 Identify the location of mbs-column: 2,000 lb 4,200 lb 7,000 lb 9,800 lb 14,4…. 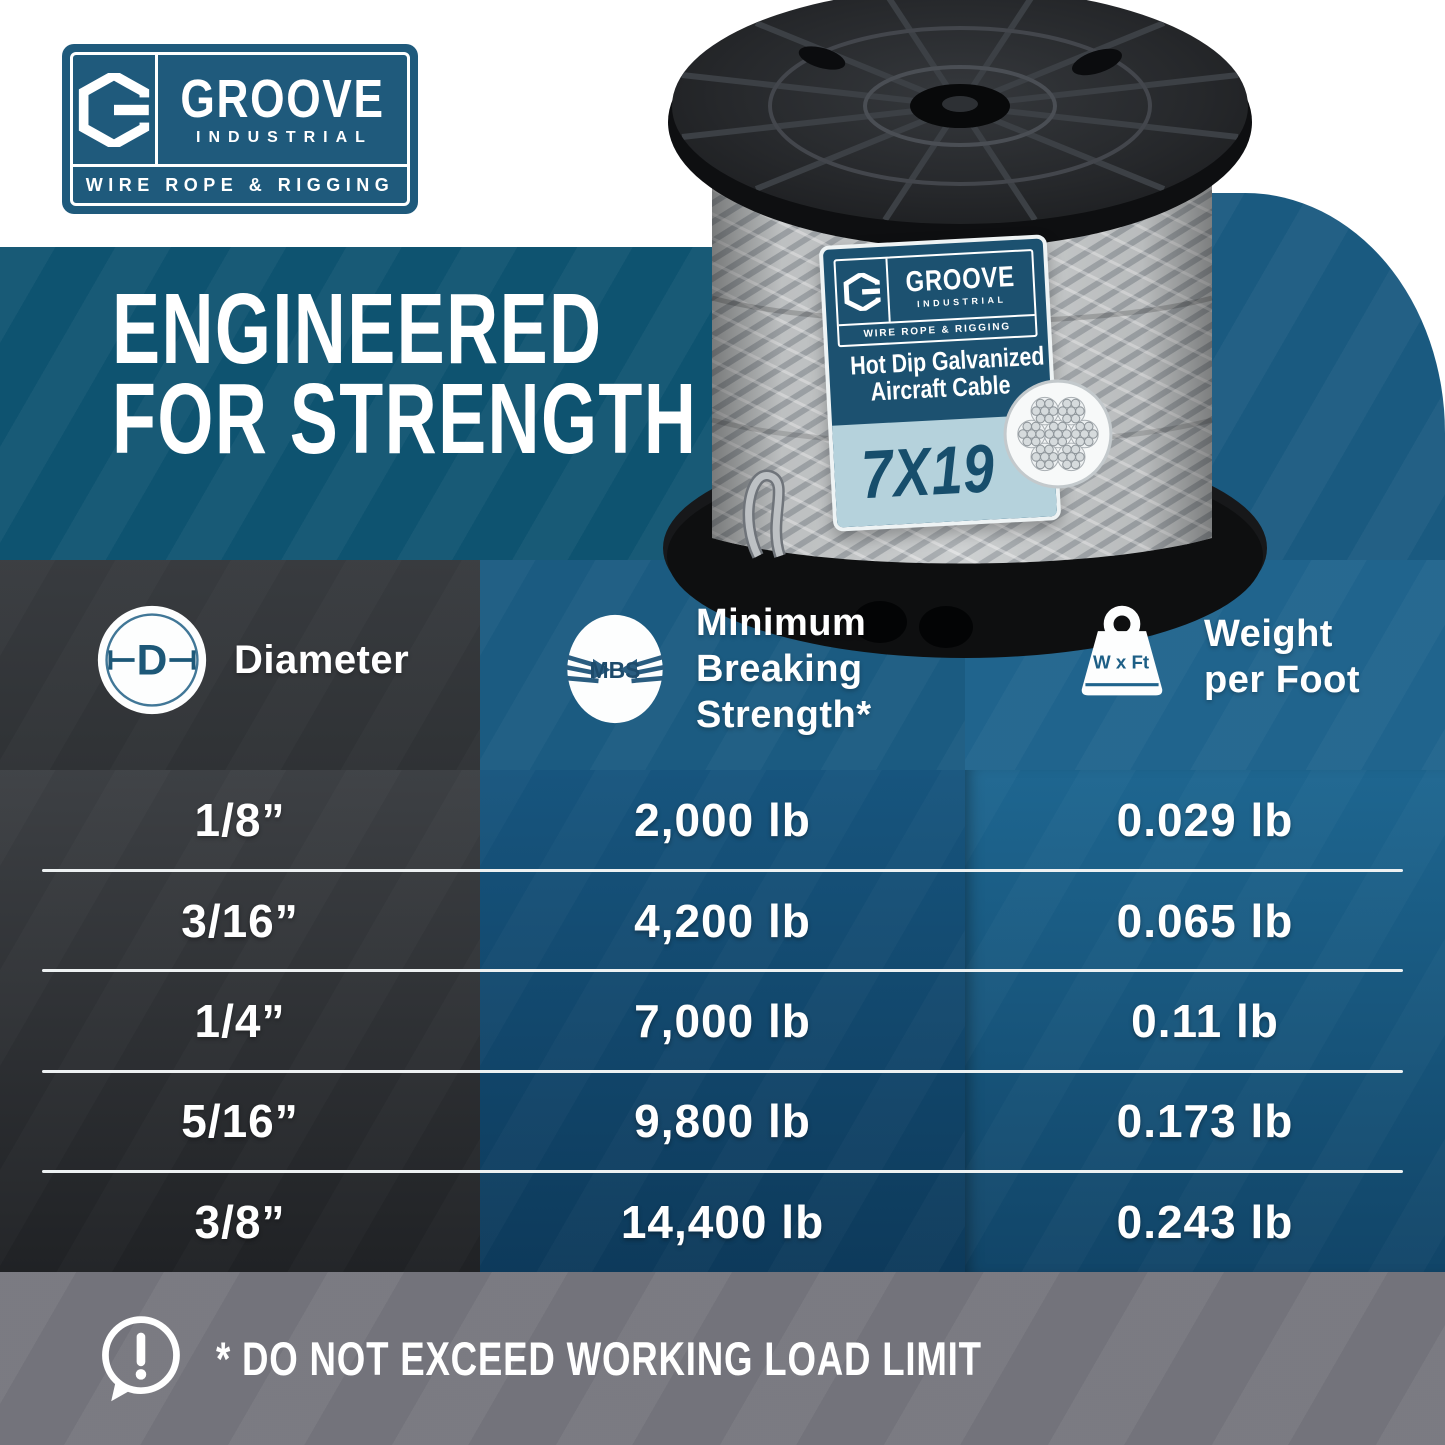
(722, 1021).